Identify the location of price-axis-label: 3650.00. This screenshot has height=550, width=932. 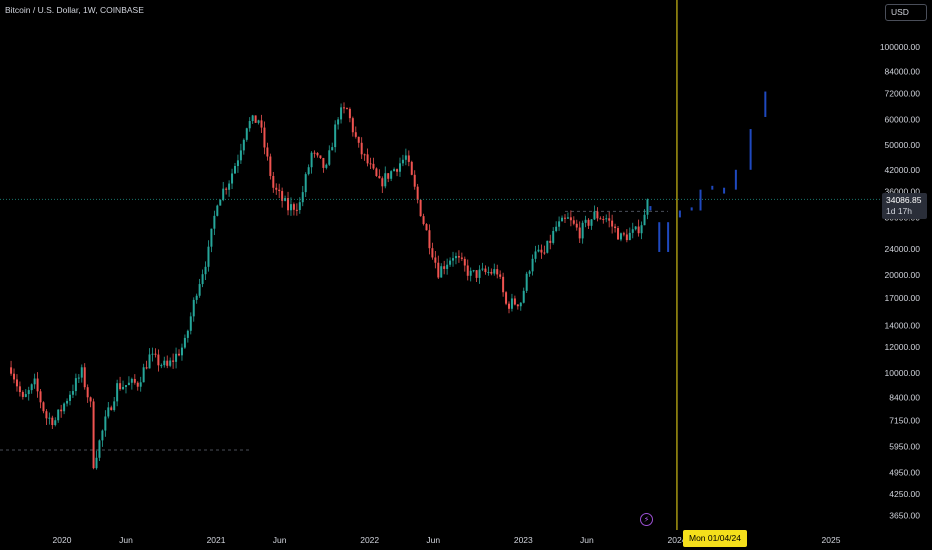
(904, 516).